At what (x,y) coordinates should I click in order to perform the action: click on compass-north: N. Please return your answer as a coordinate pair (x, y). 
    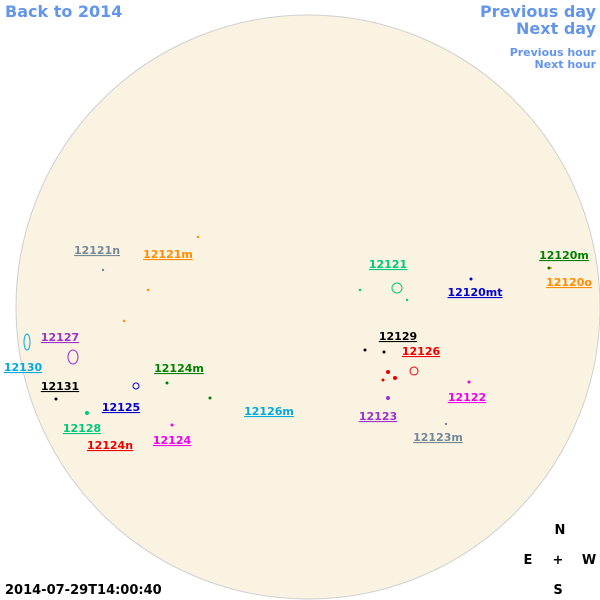
    Looking at the image, I should click on (560, 530).